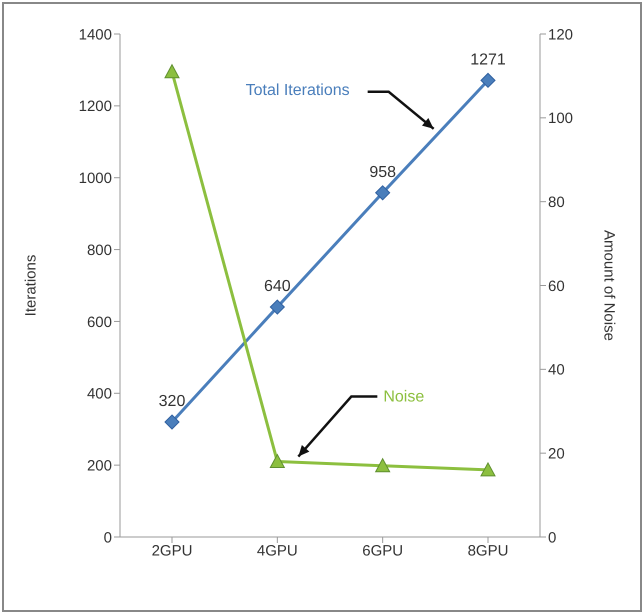 This screenshot has height=614, width=644. What do you see at coordinates (382, 172) in the screenshot?
I see `data-label: 958` at bounding box center [382, 172].